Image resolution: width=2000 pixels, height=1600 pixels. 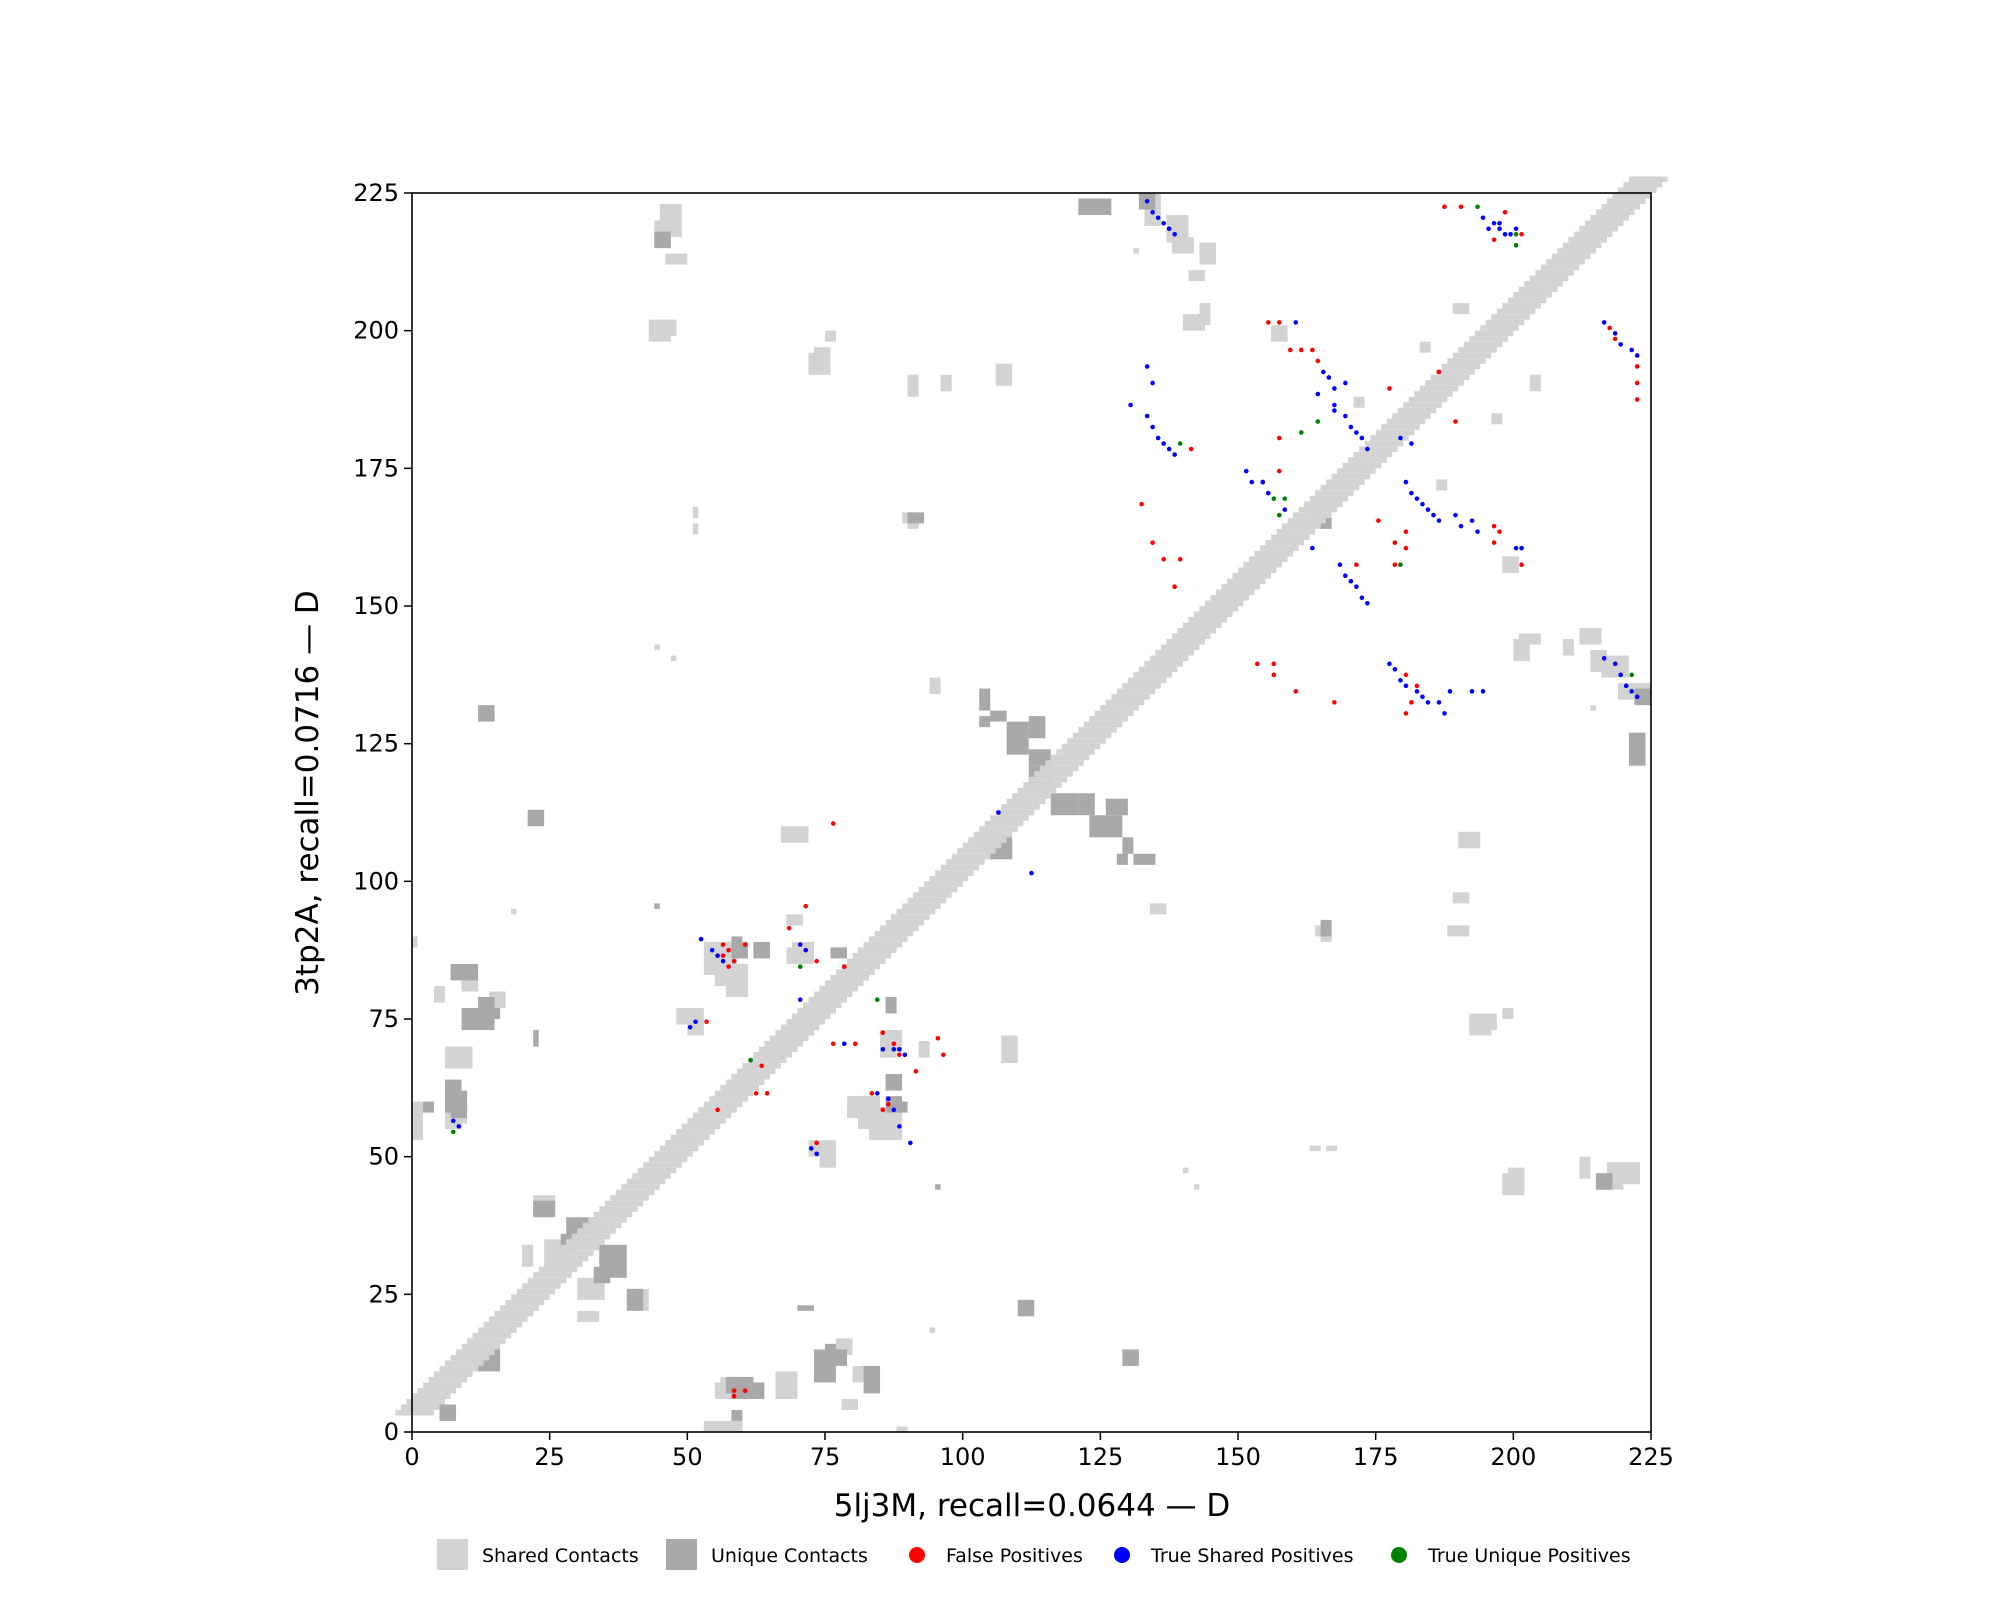 What do you see at coordinates (560, 1556) in the screenshot?
I see `legend-label: Shared Contacts` at bounding box center [560, 1556].